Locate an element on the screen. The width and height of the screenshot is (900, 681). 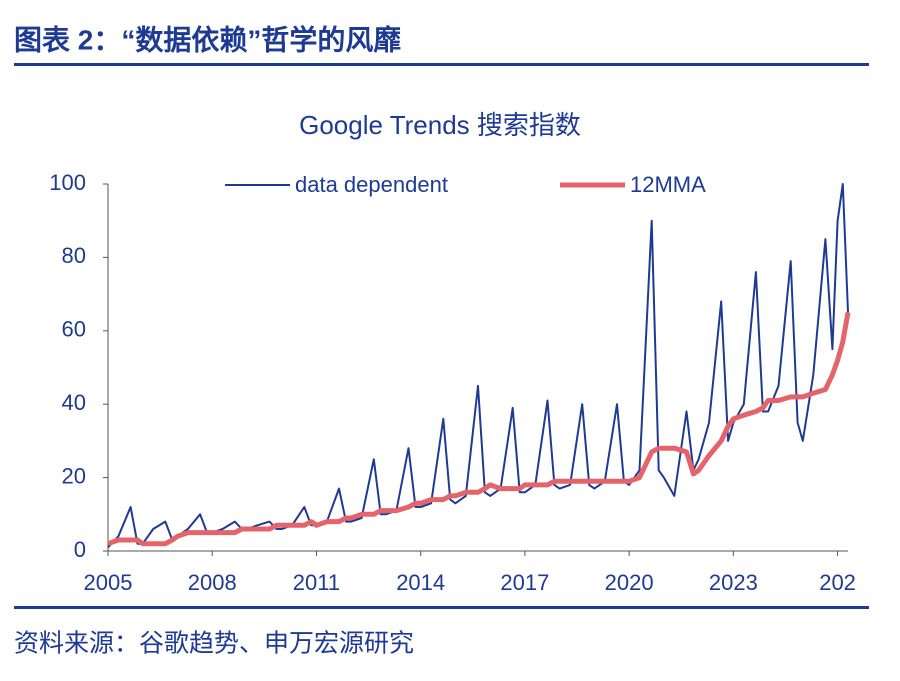
header-title: 图表 2：“数据依赖”哲学的风靡 is located at coordinates (207, 39).